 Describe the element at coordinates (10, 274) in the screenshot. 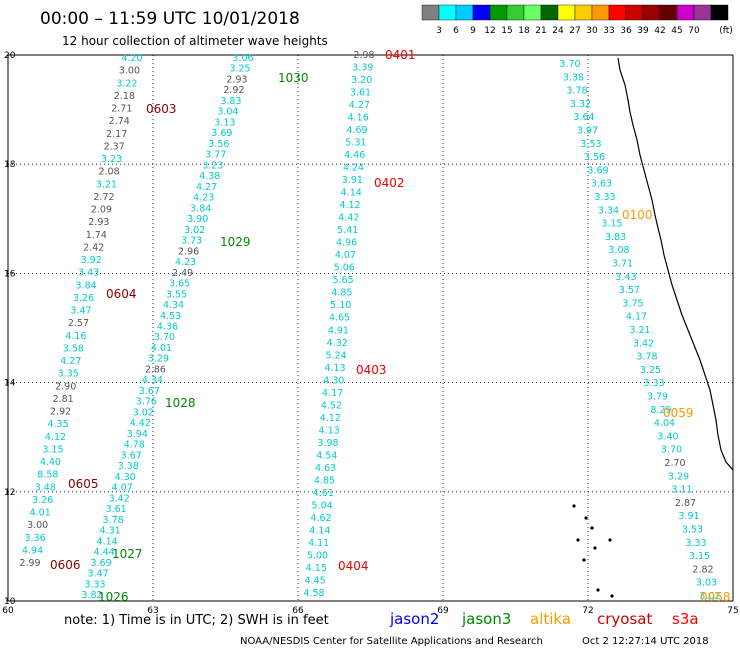

I see `y-tick-label: 16` at that location.